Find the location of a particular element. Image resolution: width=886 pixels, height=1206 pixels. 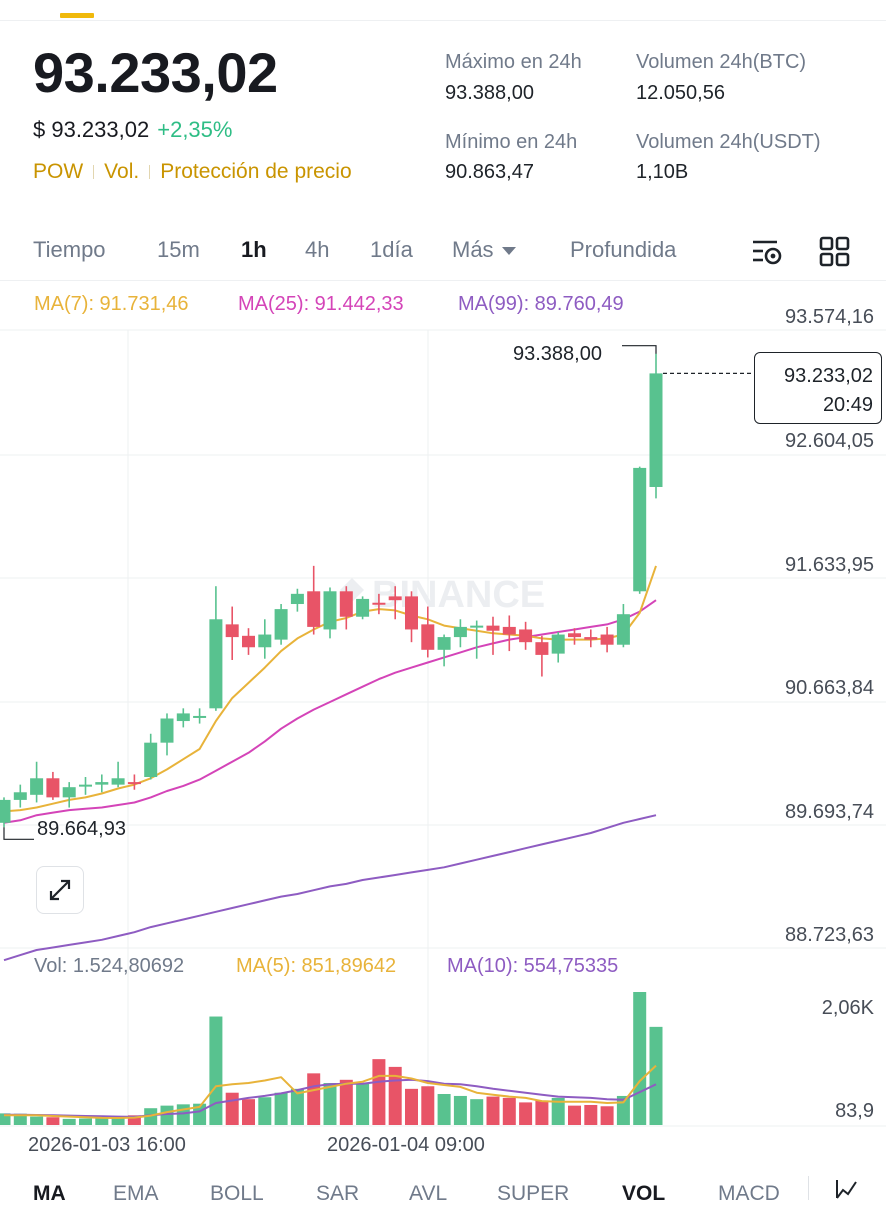

ma25-line is located at coordinates (330, 711).